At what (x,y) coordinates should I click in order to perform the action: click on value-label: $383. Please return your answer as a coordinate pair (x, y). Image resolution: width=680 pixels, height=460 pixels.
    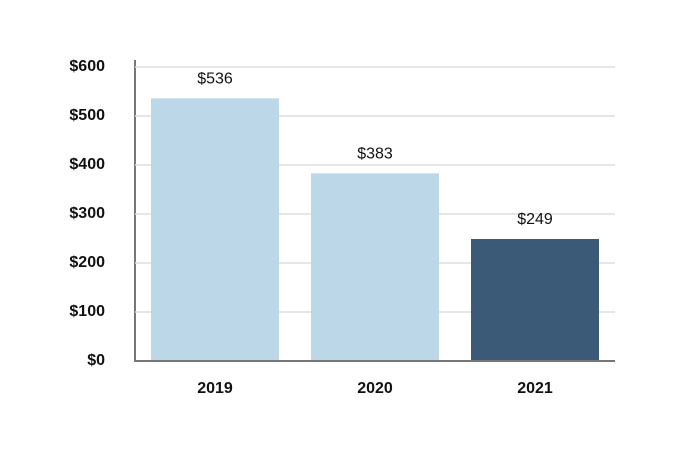
    Looking at the image, I should click on (375, 154).